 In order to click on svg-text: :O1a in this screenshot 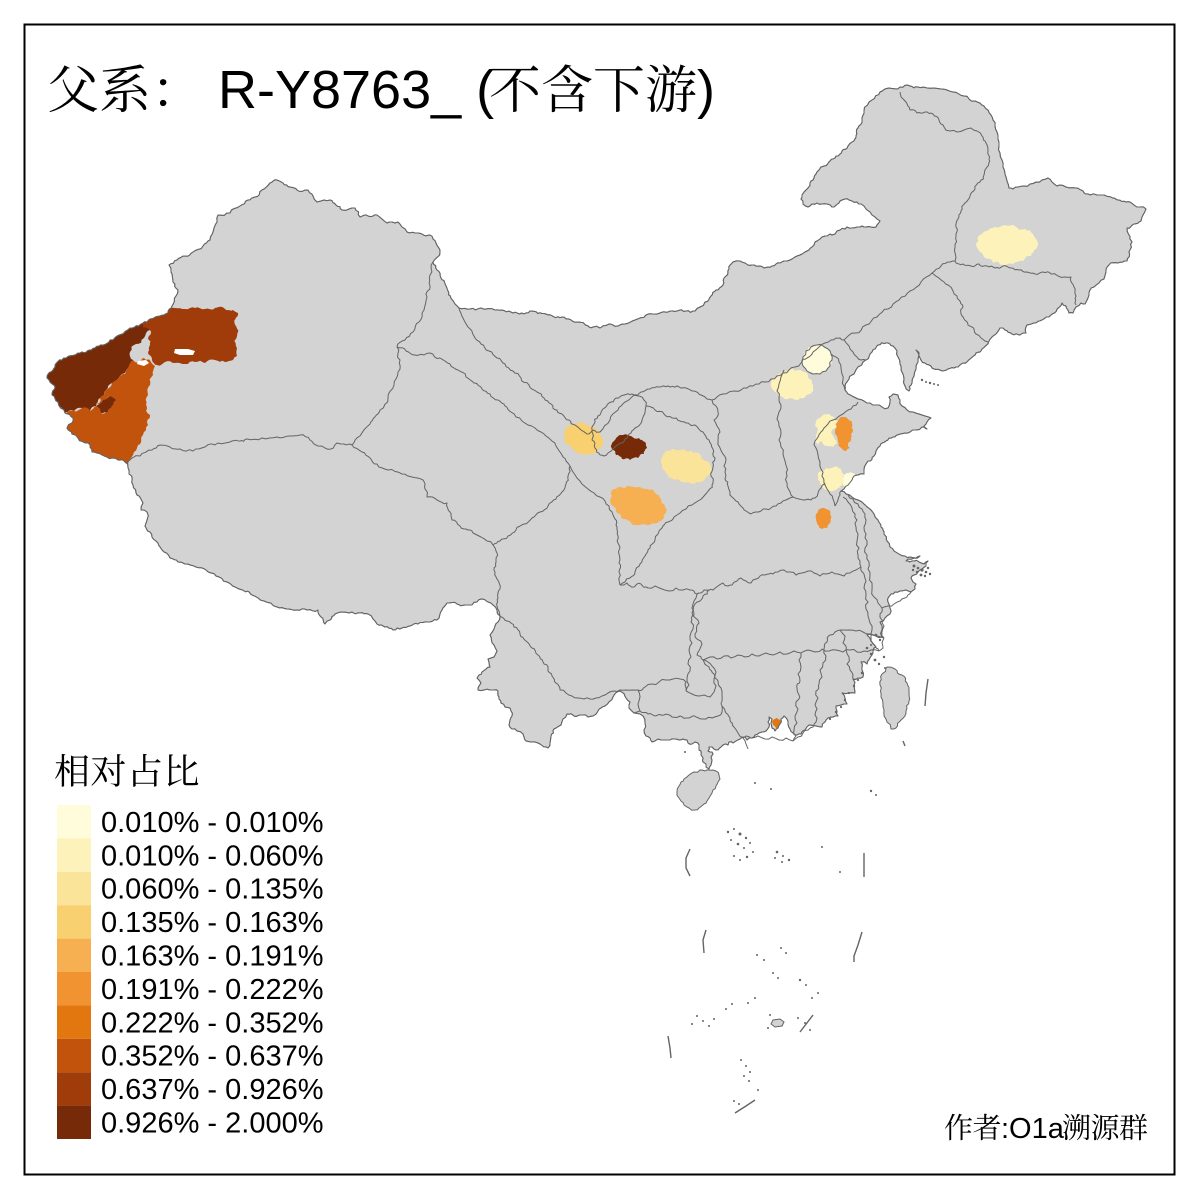, I will do `click(1033, 1129)`.